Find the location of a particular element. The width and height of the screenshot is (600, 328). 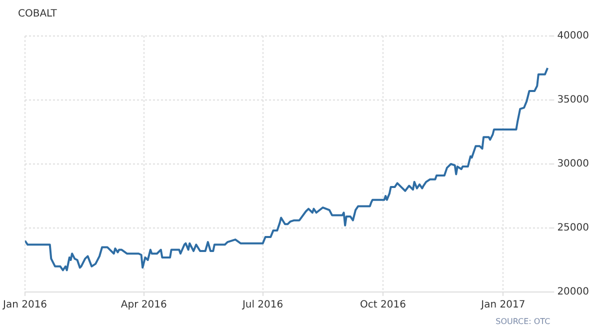

x-tick-label: Apr 2016 is located at coordinates (143, 305).